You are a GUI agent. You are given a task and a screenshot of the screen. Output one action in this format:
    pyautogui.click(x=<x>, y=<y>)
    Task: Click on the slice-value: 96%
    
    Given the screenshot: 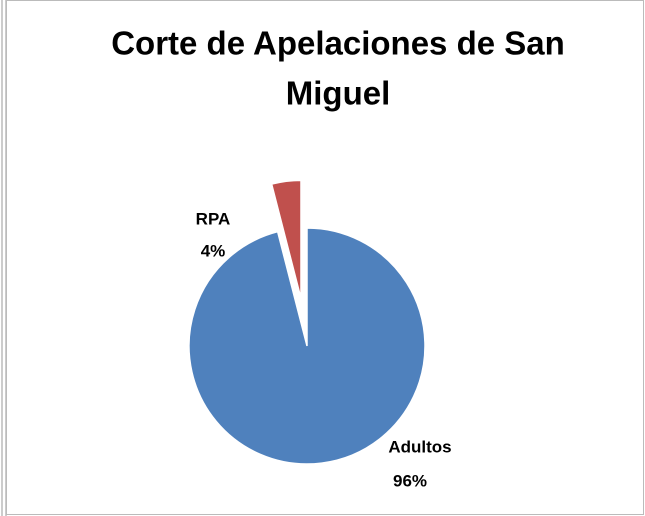 What is the action you would take?
    pyautogui.click(x=410, y=480)
    